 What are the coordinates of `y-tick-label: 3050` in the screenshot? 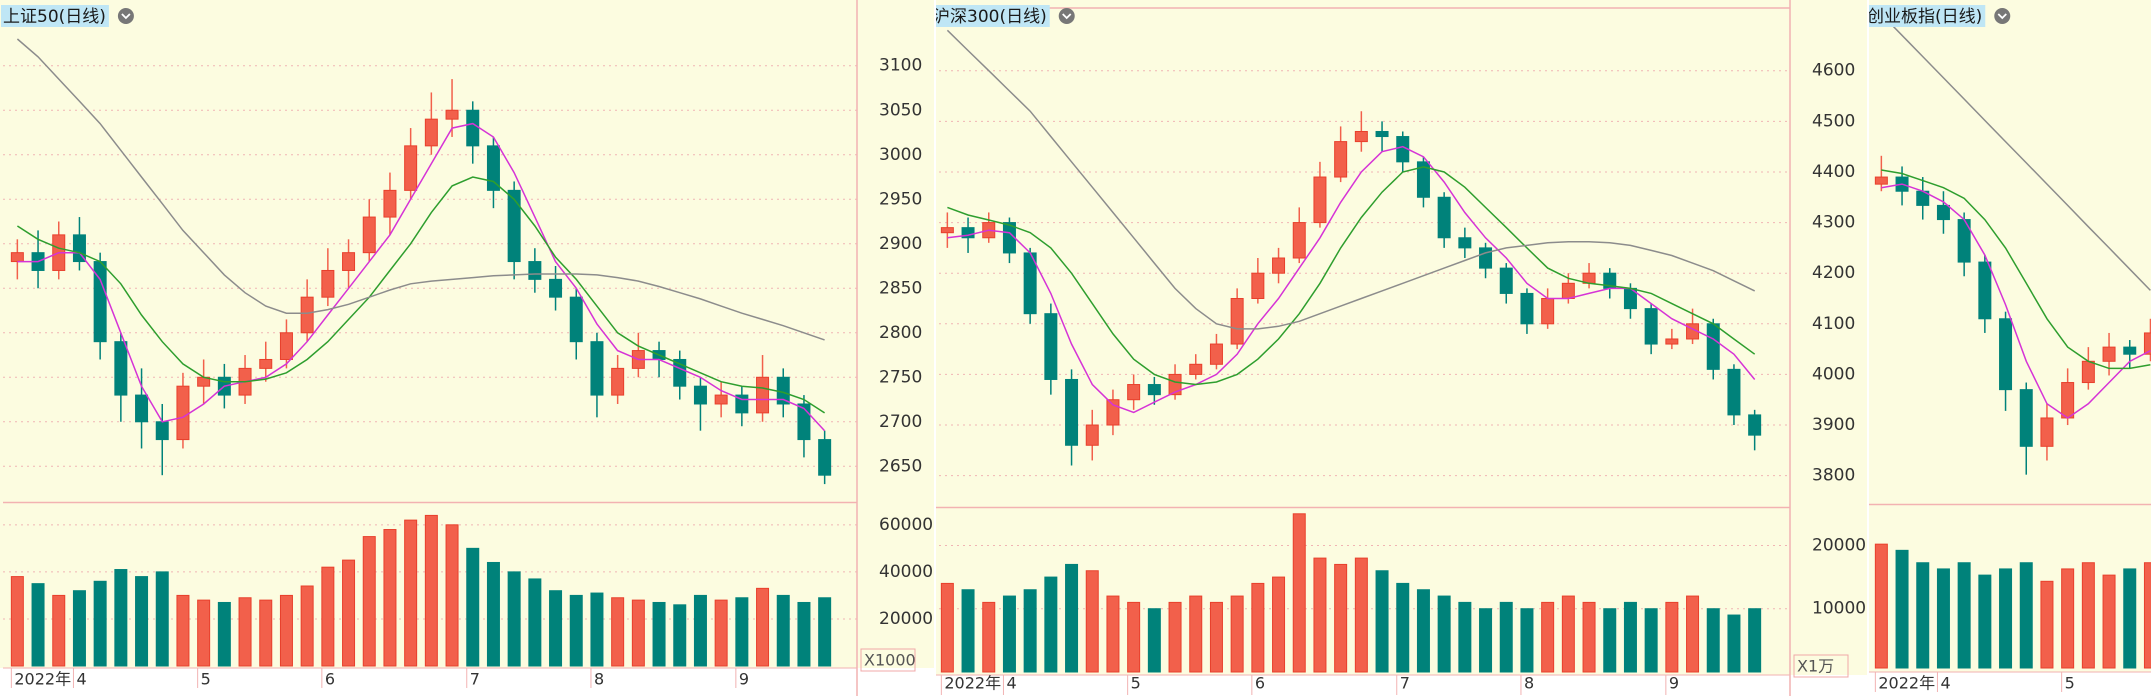 It's located at (900, 110).